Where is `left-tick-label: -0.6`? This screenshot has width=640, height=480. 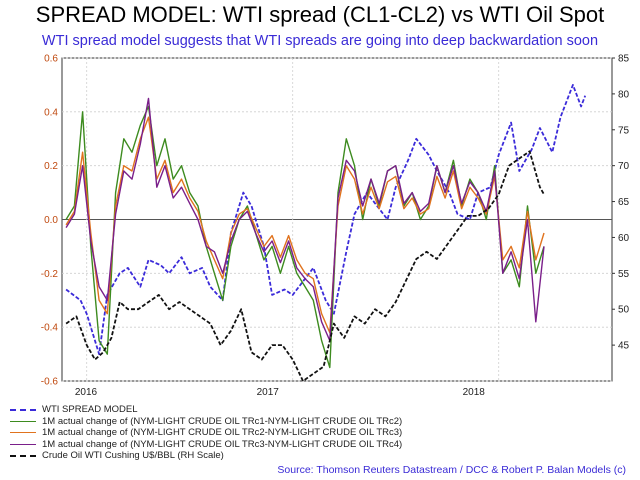
left-tick-label: -0.6 is located at coordinates (50, 382).